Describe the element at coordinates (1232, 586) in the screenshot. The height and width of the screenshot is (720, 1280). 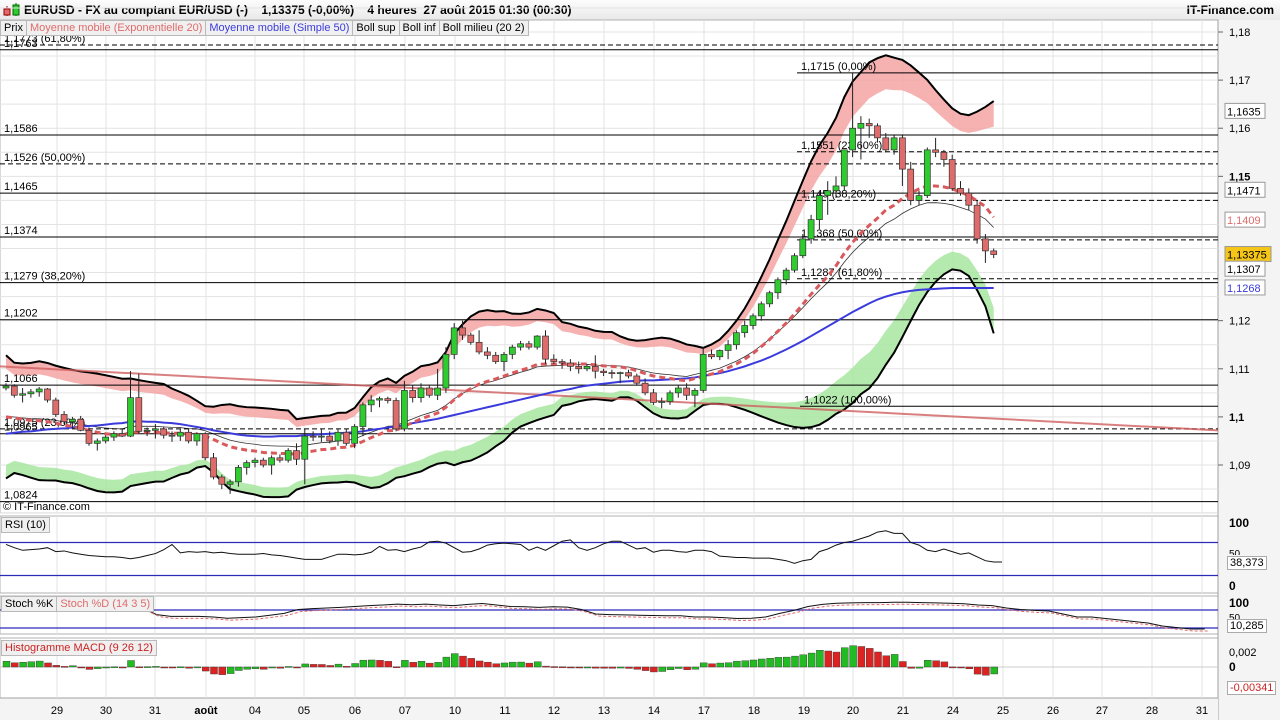
I see `rsi-axis-0: 0` at that location.